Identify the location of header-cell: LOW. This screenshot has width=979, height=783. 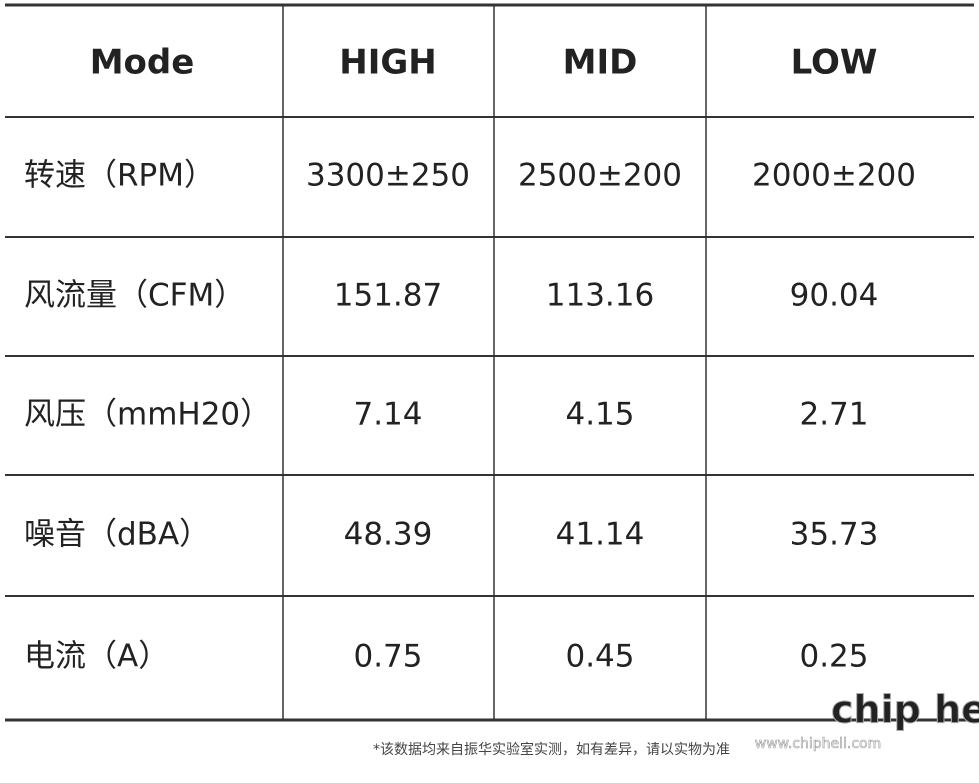
(834, 63).